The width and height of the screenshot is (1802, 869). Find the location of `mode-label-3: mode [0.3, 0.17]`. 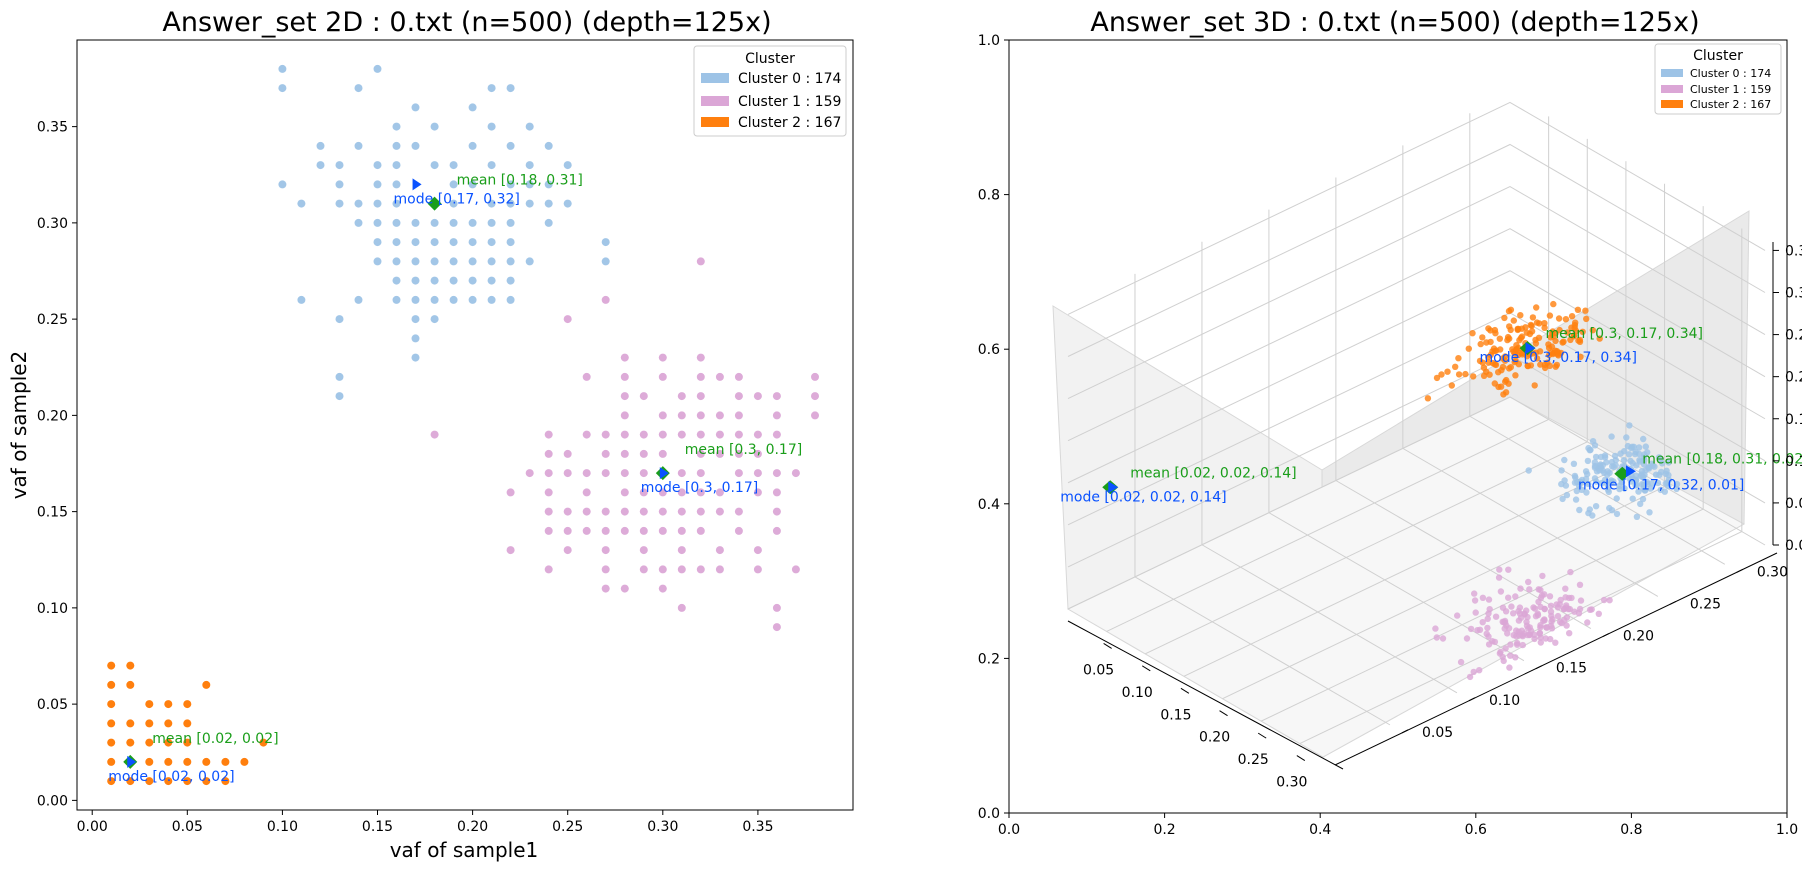

mode-label-3: mode [0.3, 0.17] is located at coordinates (699, 488).